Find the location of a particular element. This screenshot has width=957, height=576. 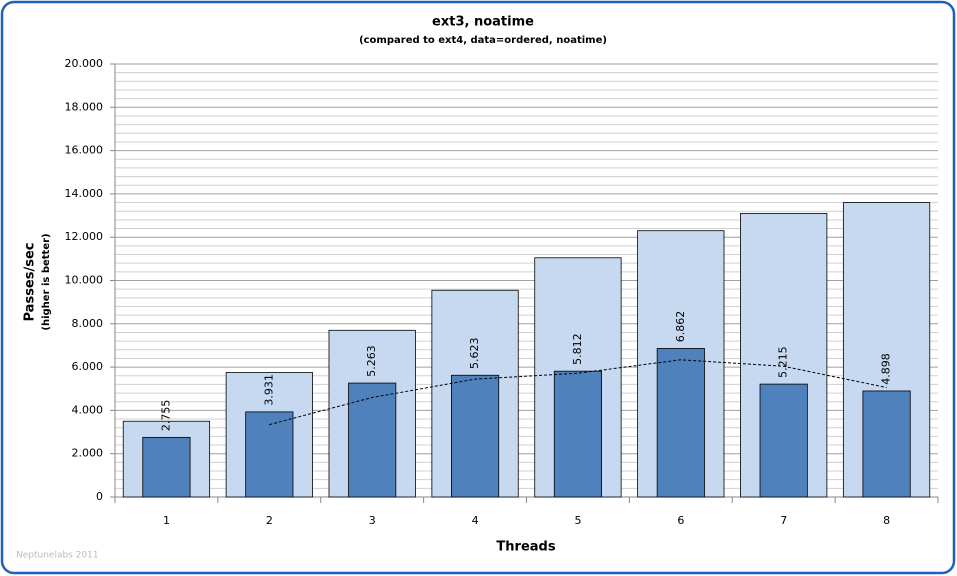

x-tick-label: 8 is located at coordinates (886, 520).